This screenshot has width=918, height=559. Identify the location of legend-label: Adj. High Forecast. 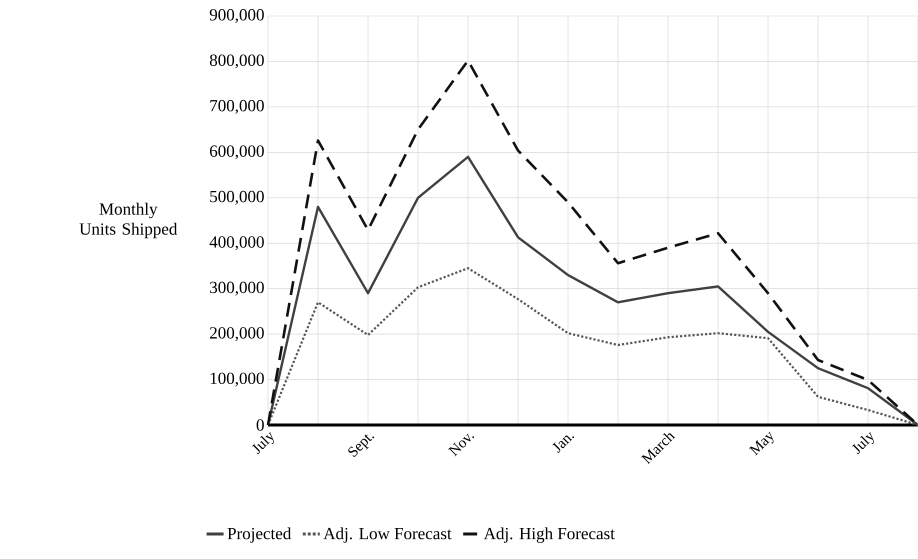
(549, 535).